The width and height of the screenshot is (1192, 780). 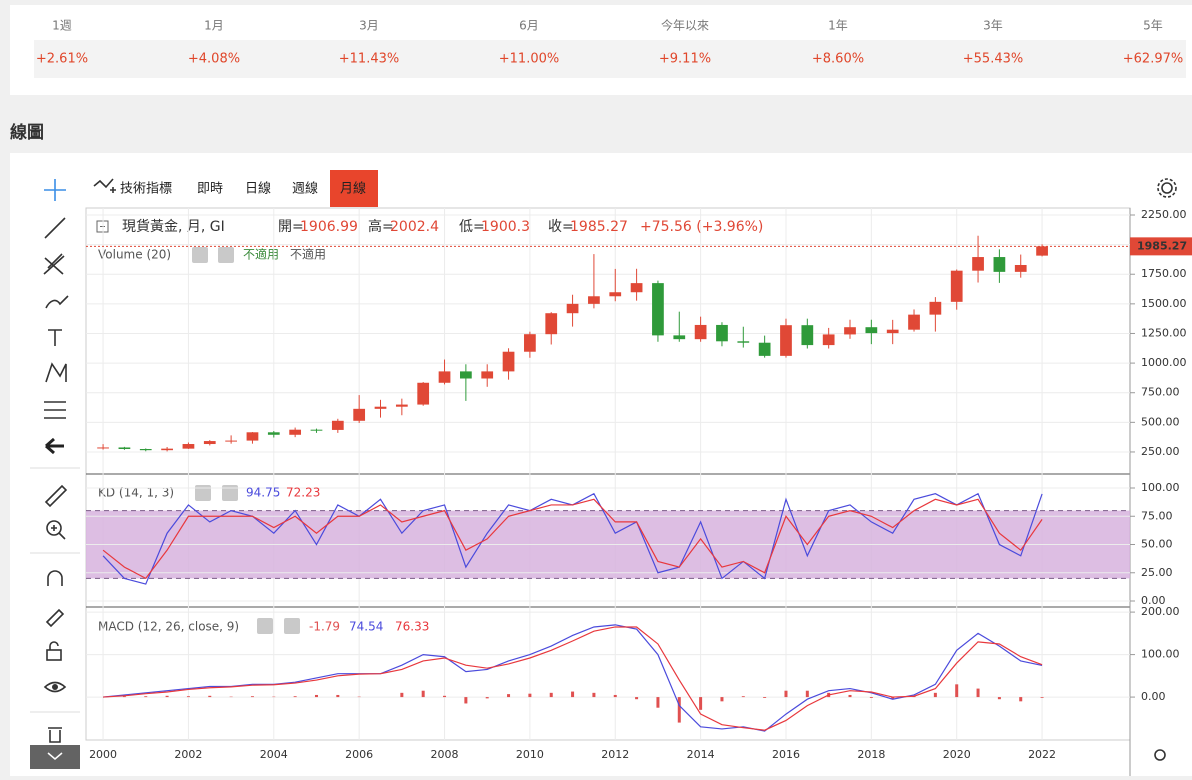 I want to click on timeframe-tab: 月線, so click(x=353, y=189).